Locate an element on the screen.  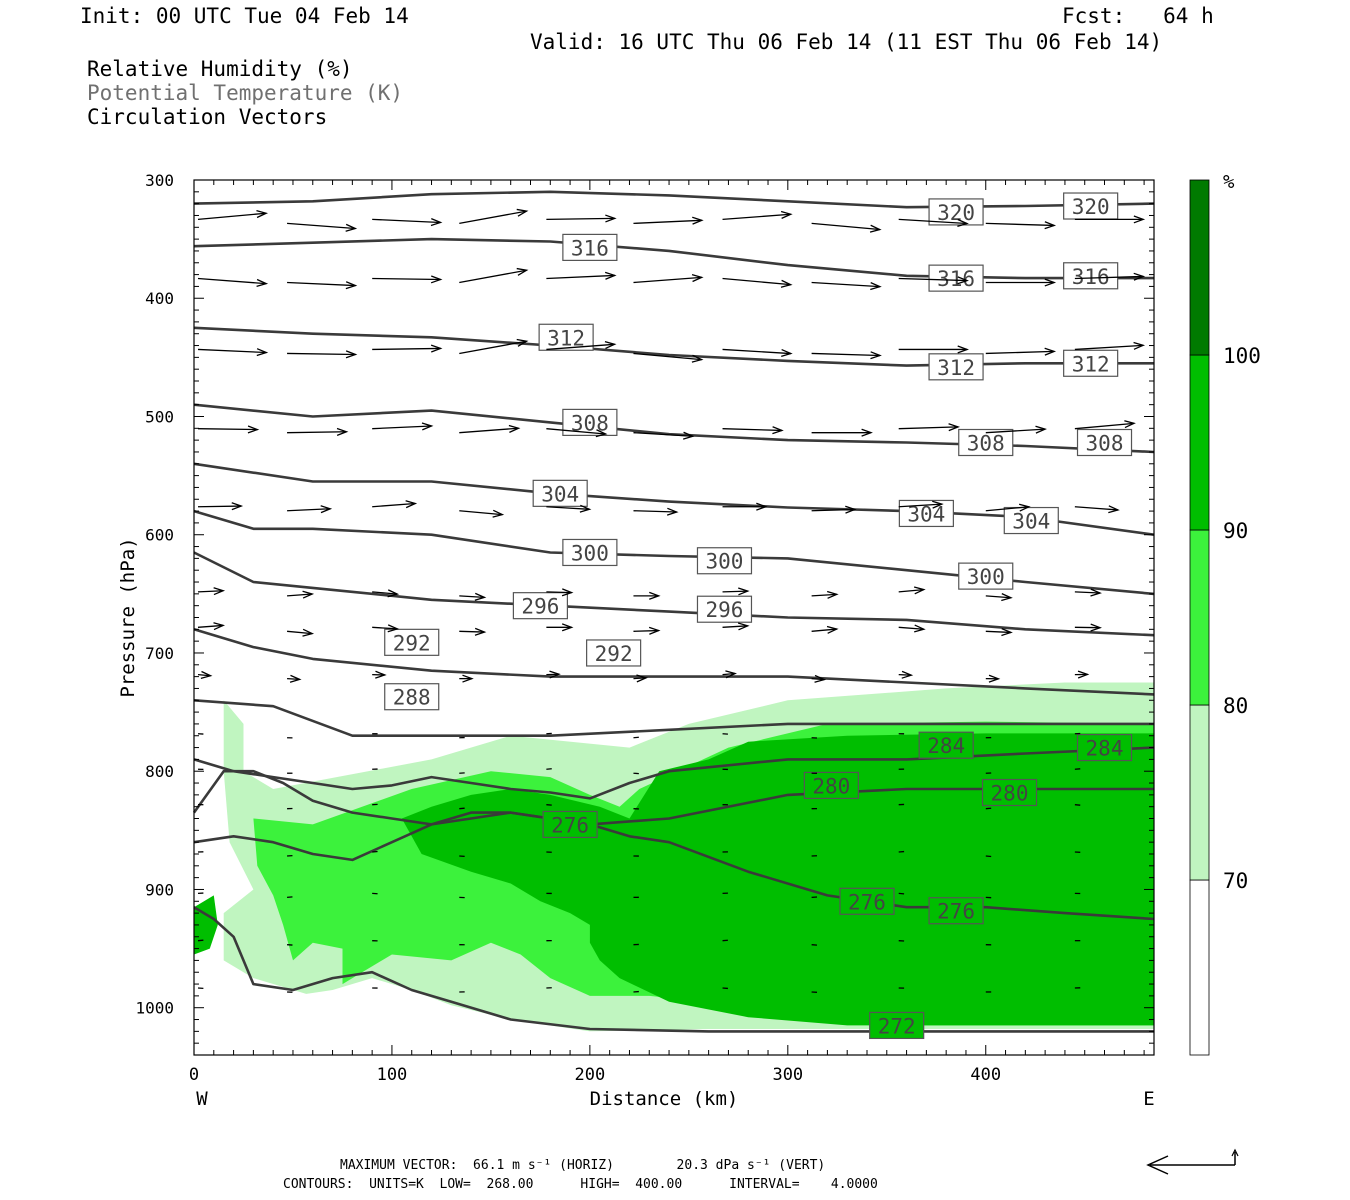
field-rh-label: Relative Humidity (%) is located at coordinates (220, 69).